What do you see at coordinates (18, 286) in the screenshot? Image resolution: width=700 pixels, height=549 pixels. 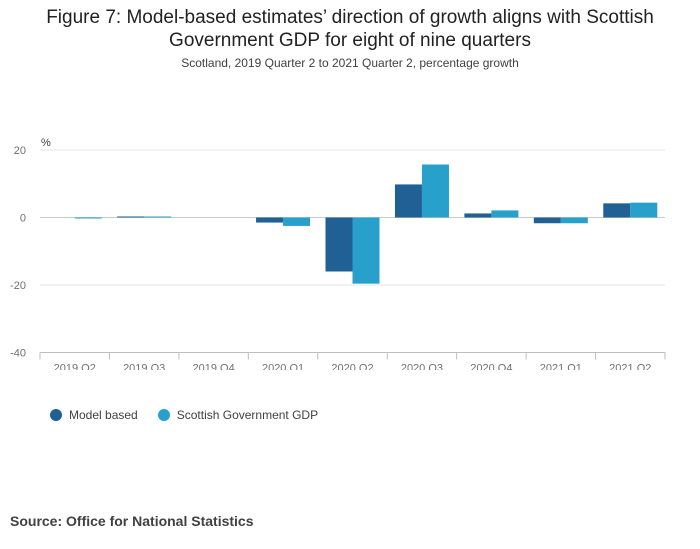 I see `y-tick-label: -20` at bounding box center [18, 286].